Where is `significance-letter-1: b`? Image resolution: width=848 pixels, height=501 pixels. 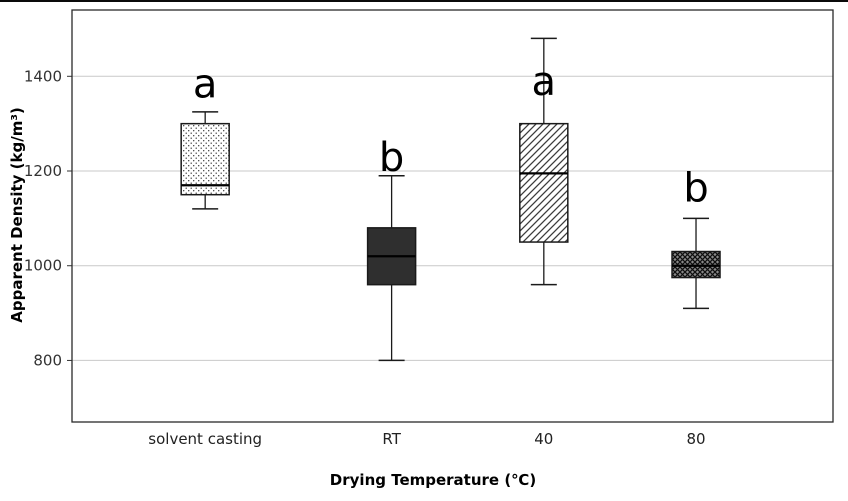
significance-letter-1: b is located at coordinates (391, 158).